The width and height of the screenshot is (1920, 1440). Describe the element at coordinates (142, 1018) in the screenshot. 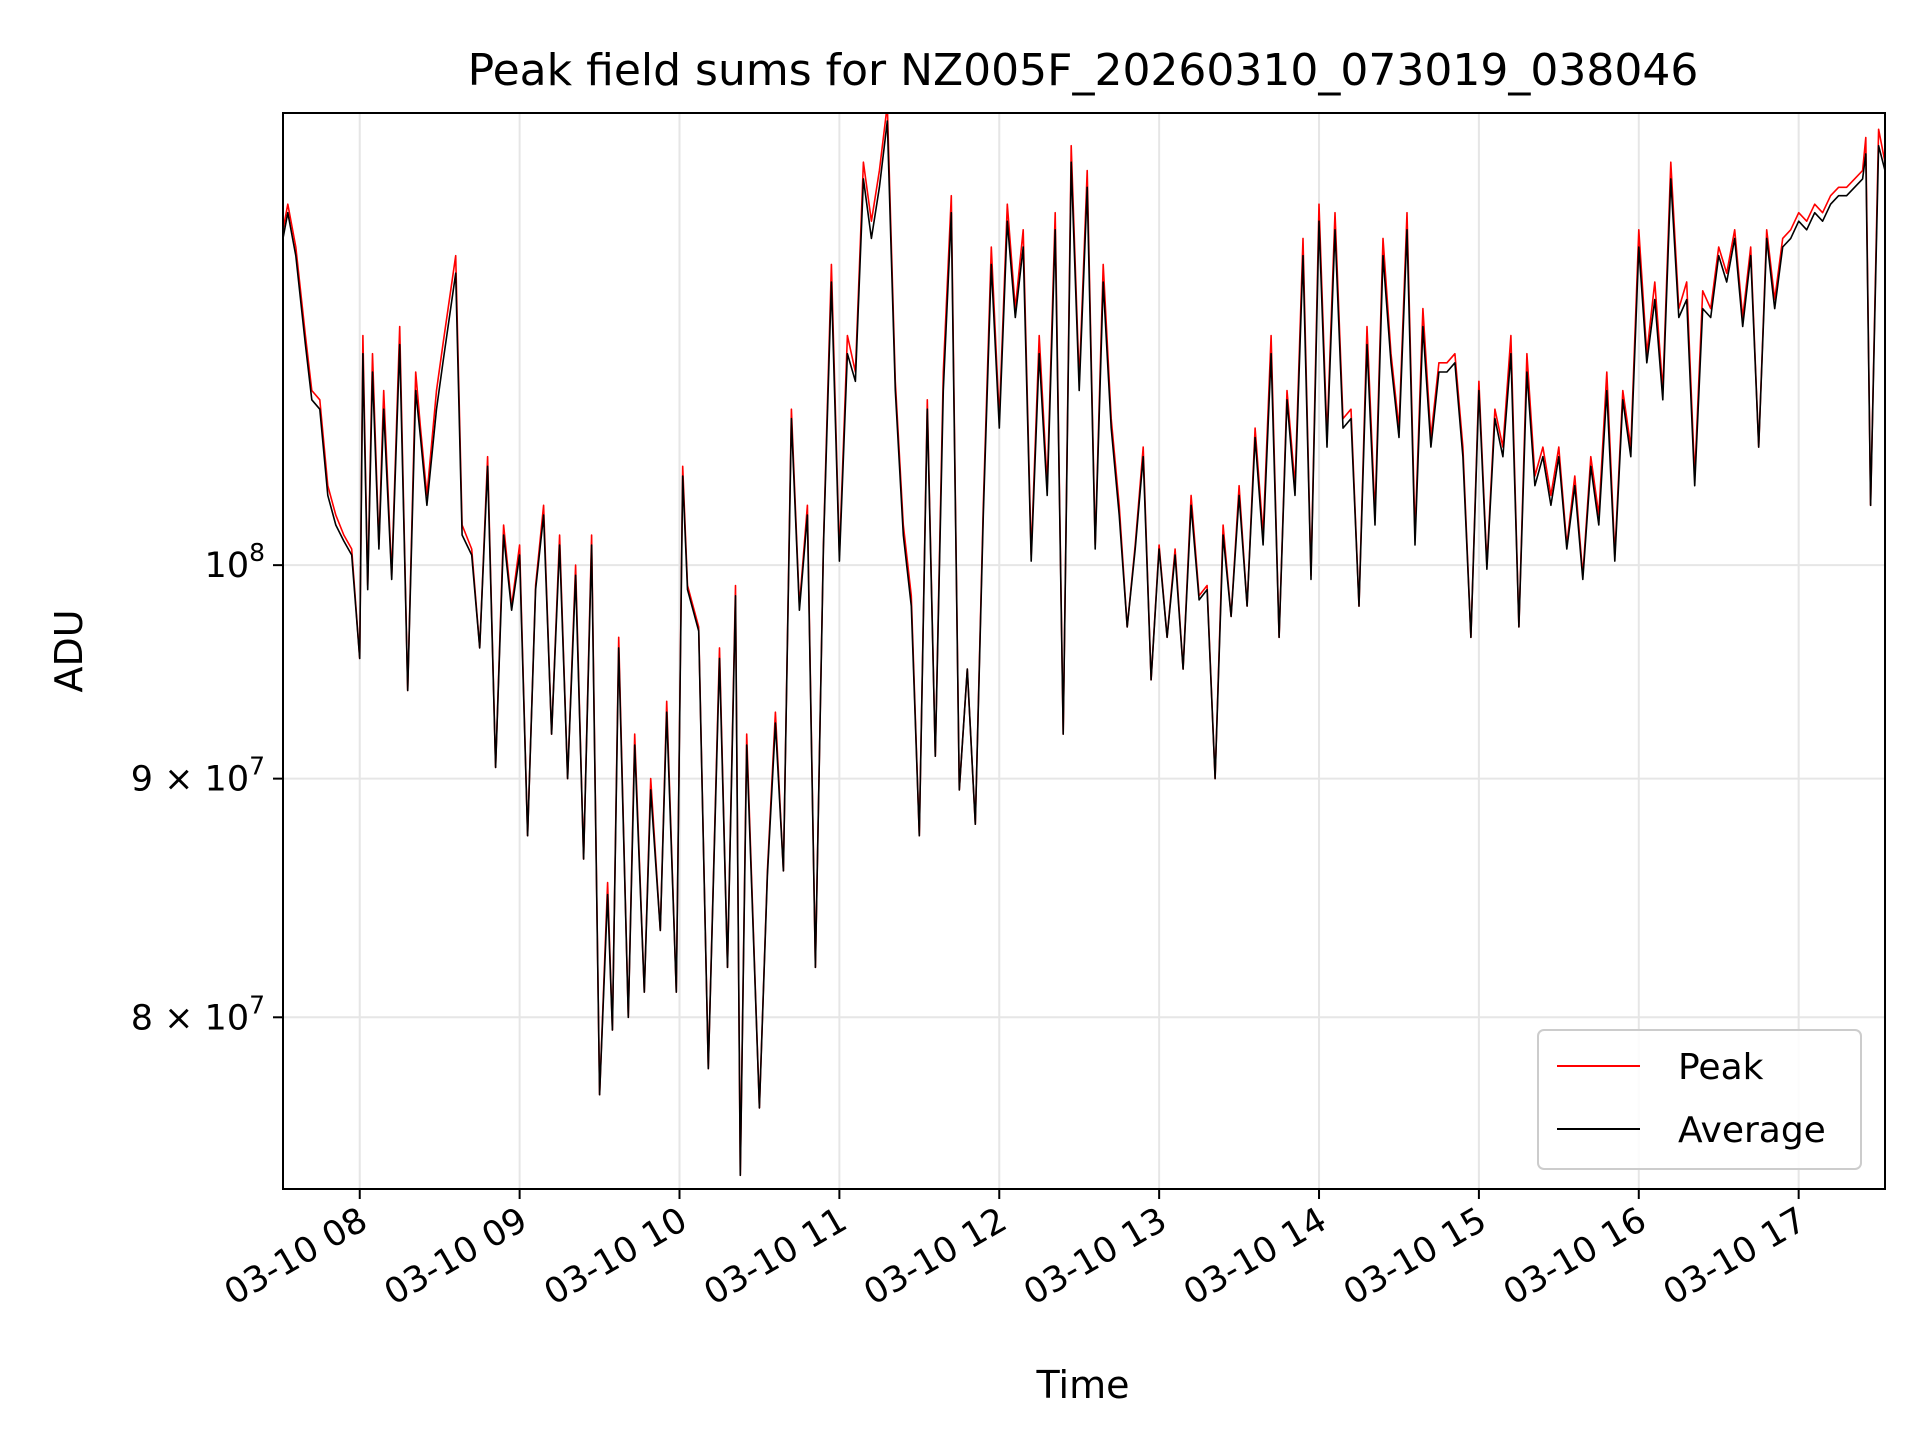

I see `y-tick-mantissa: 8` at that location.